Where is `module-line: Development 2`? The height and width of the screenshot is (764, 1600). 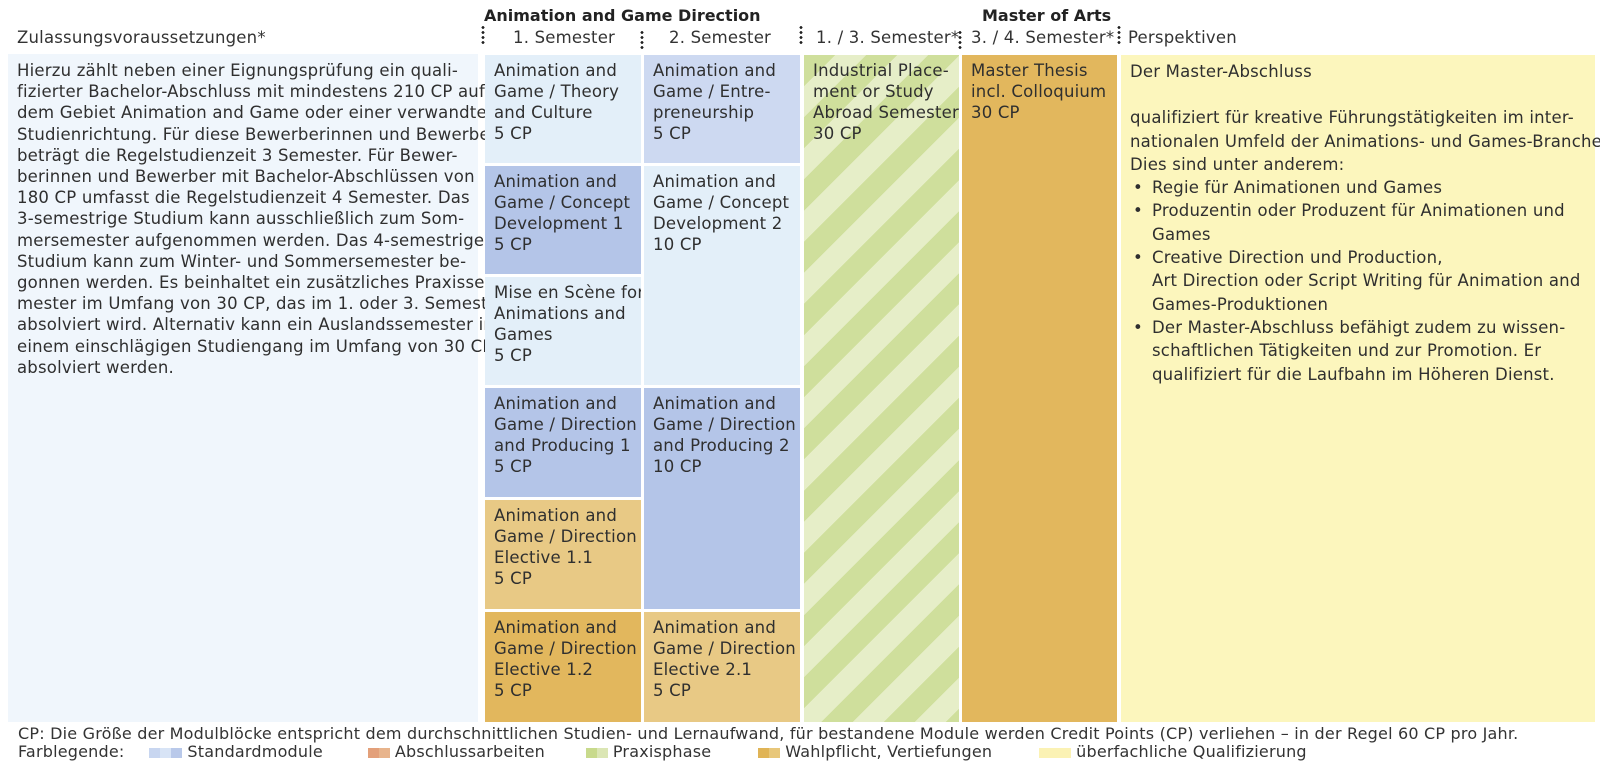 module-line: Development 2 is located at coordinates (718, 223).